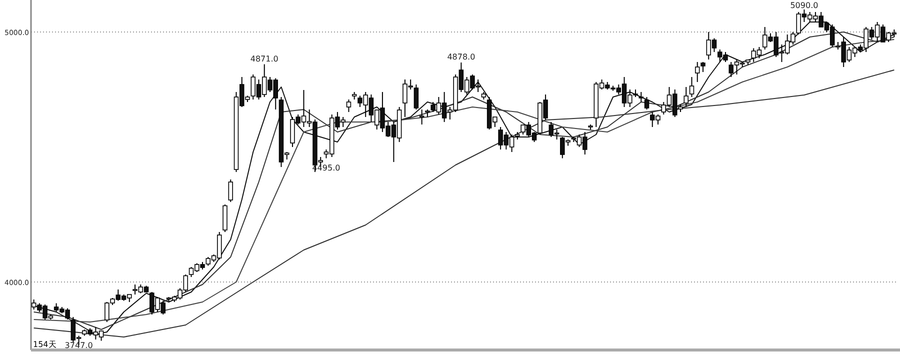 The height and width of the screenshot is (356, 900). What do you see at coordinates (44, 344) in the screenshot?
I see `annotation: 154天` at bounding box center [44, 344].